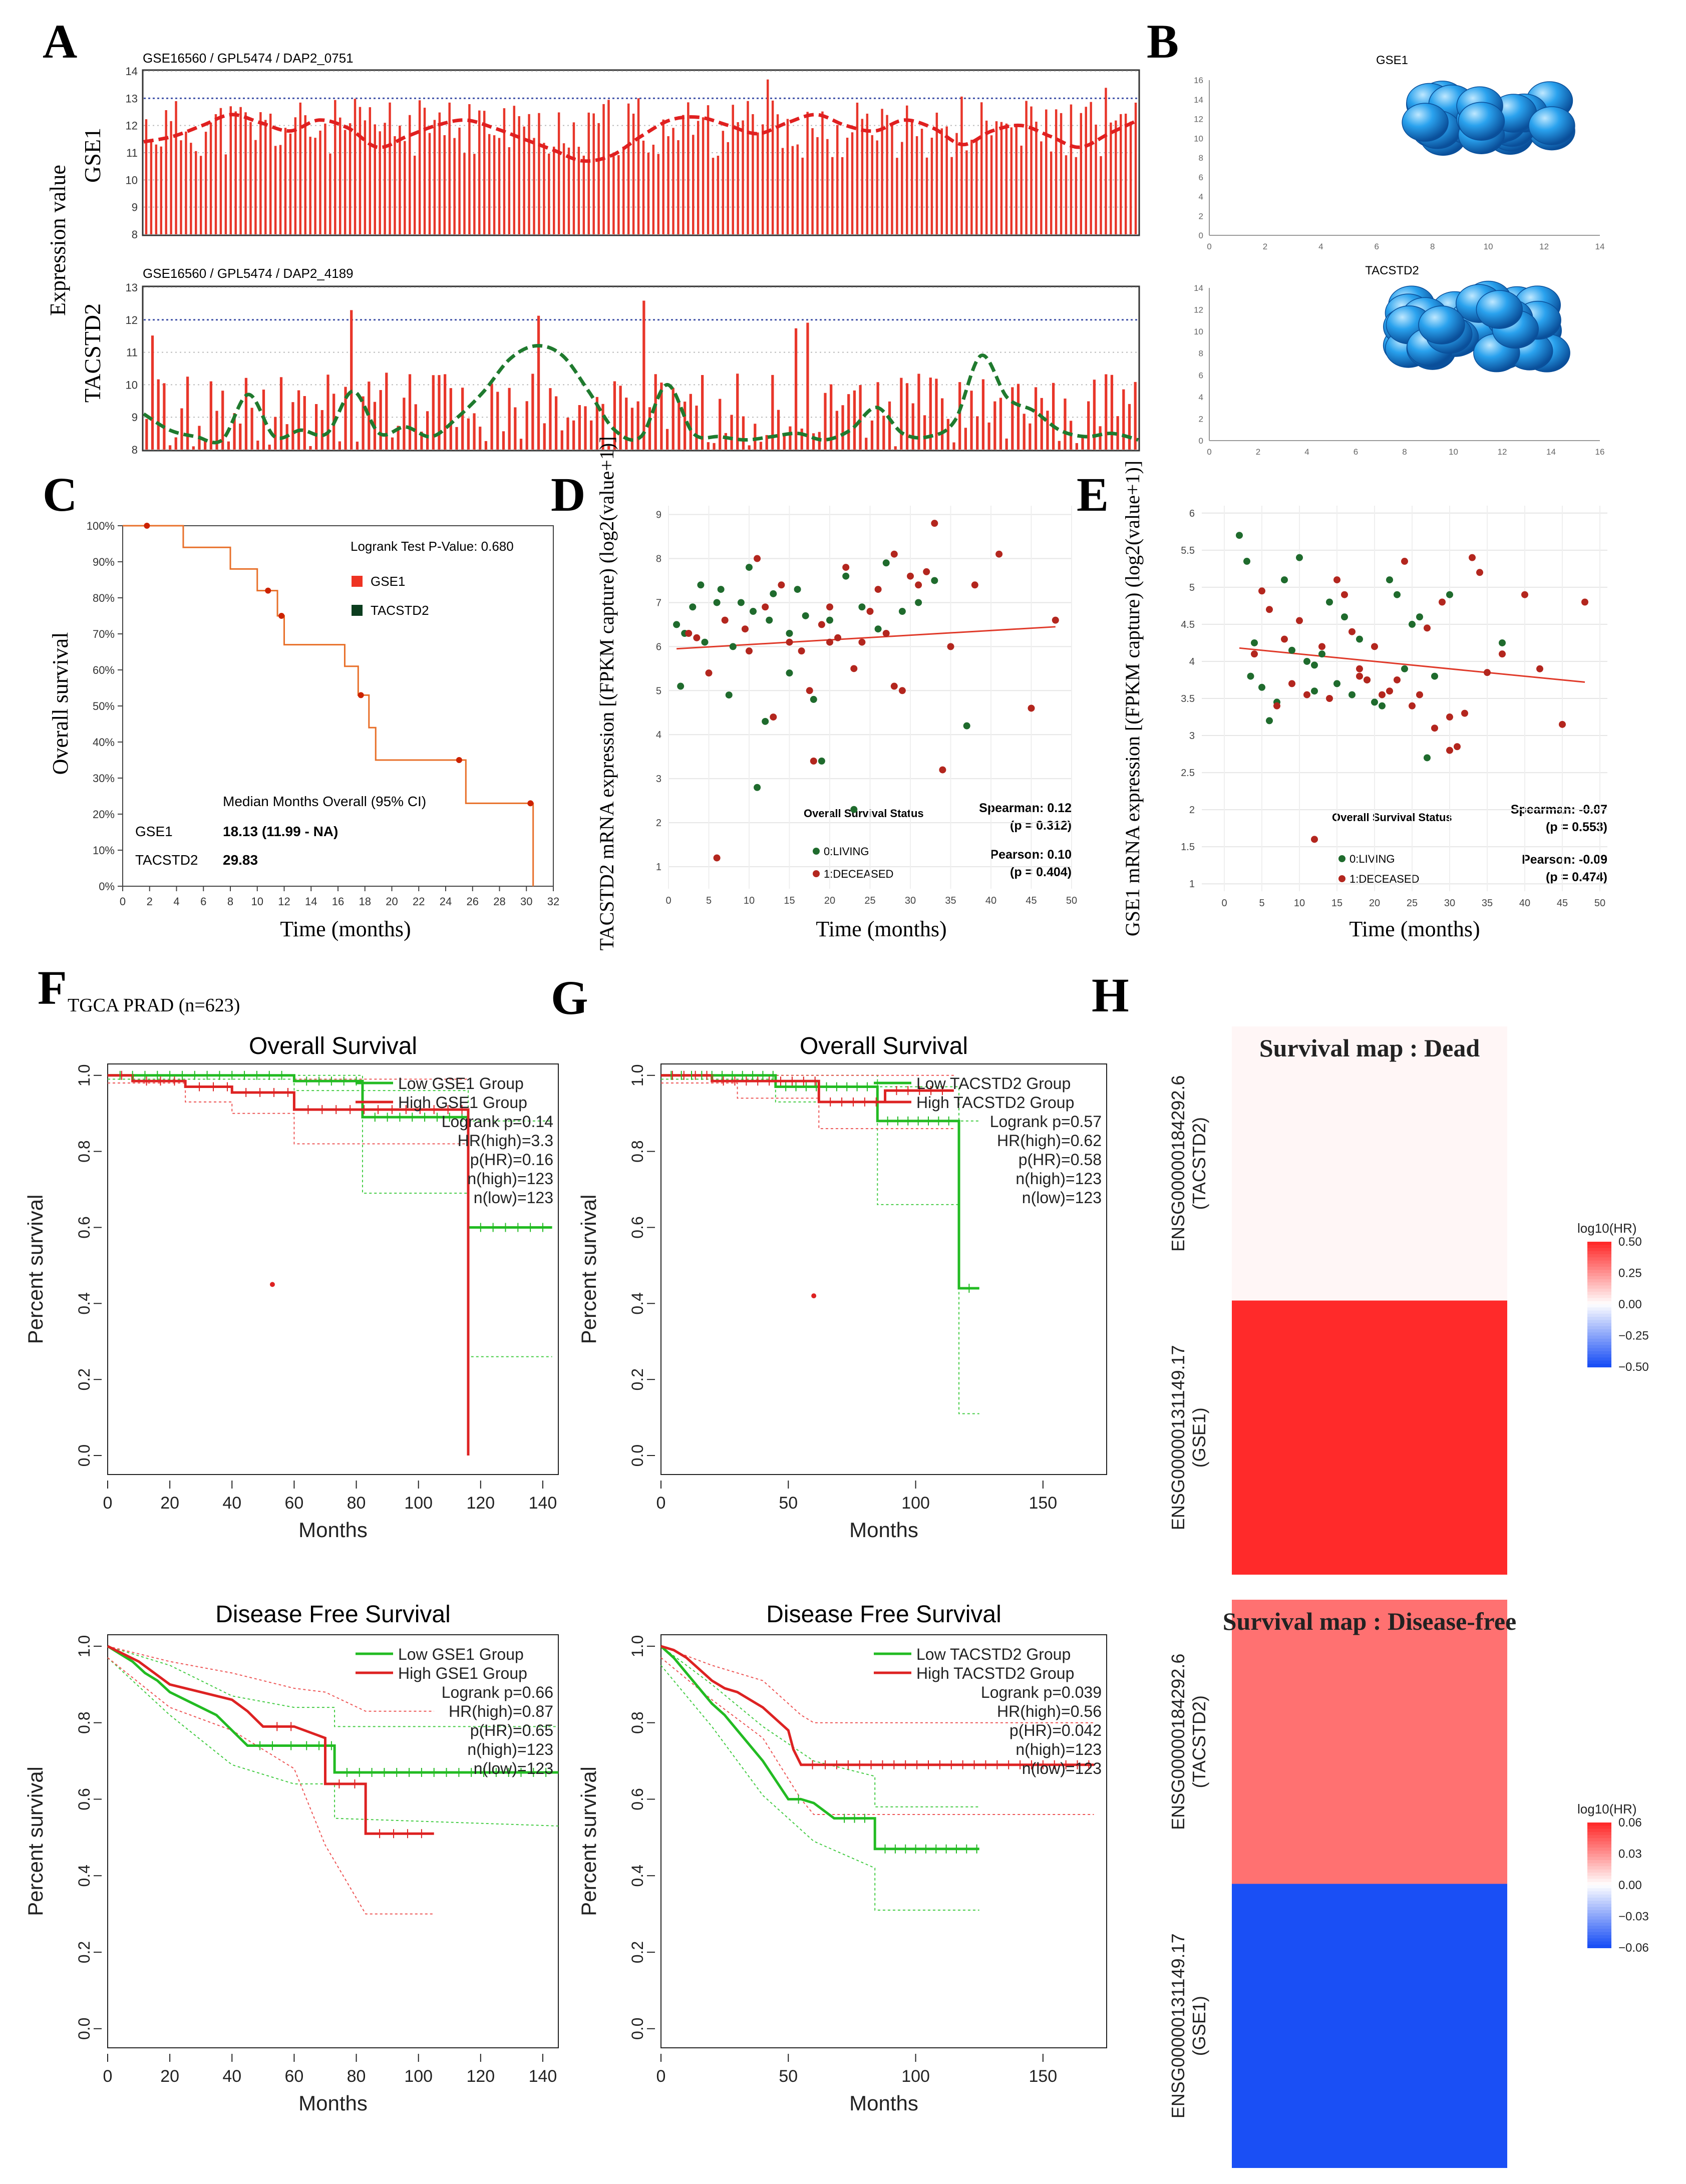  Describe the element at coordinates (1198, 288) in the screenshot. I see `panel-b-ytick-label: 14` at that location.